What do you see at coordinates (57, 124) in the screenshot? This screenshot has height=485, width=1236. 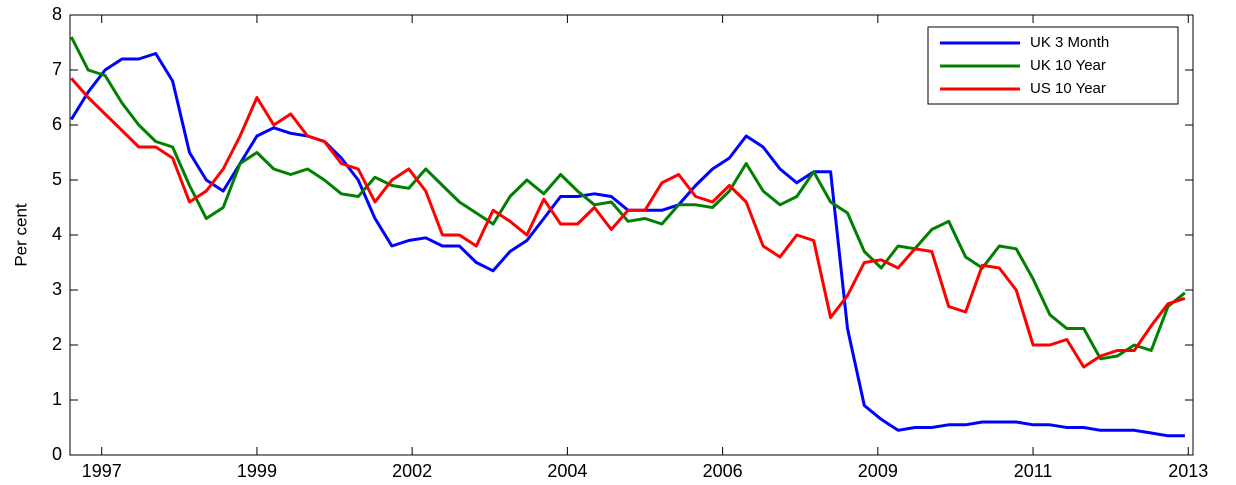 I see `y-tick-label: 6` at bounding box center [57, 124].